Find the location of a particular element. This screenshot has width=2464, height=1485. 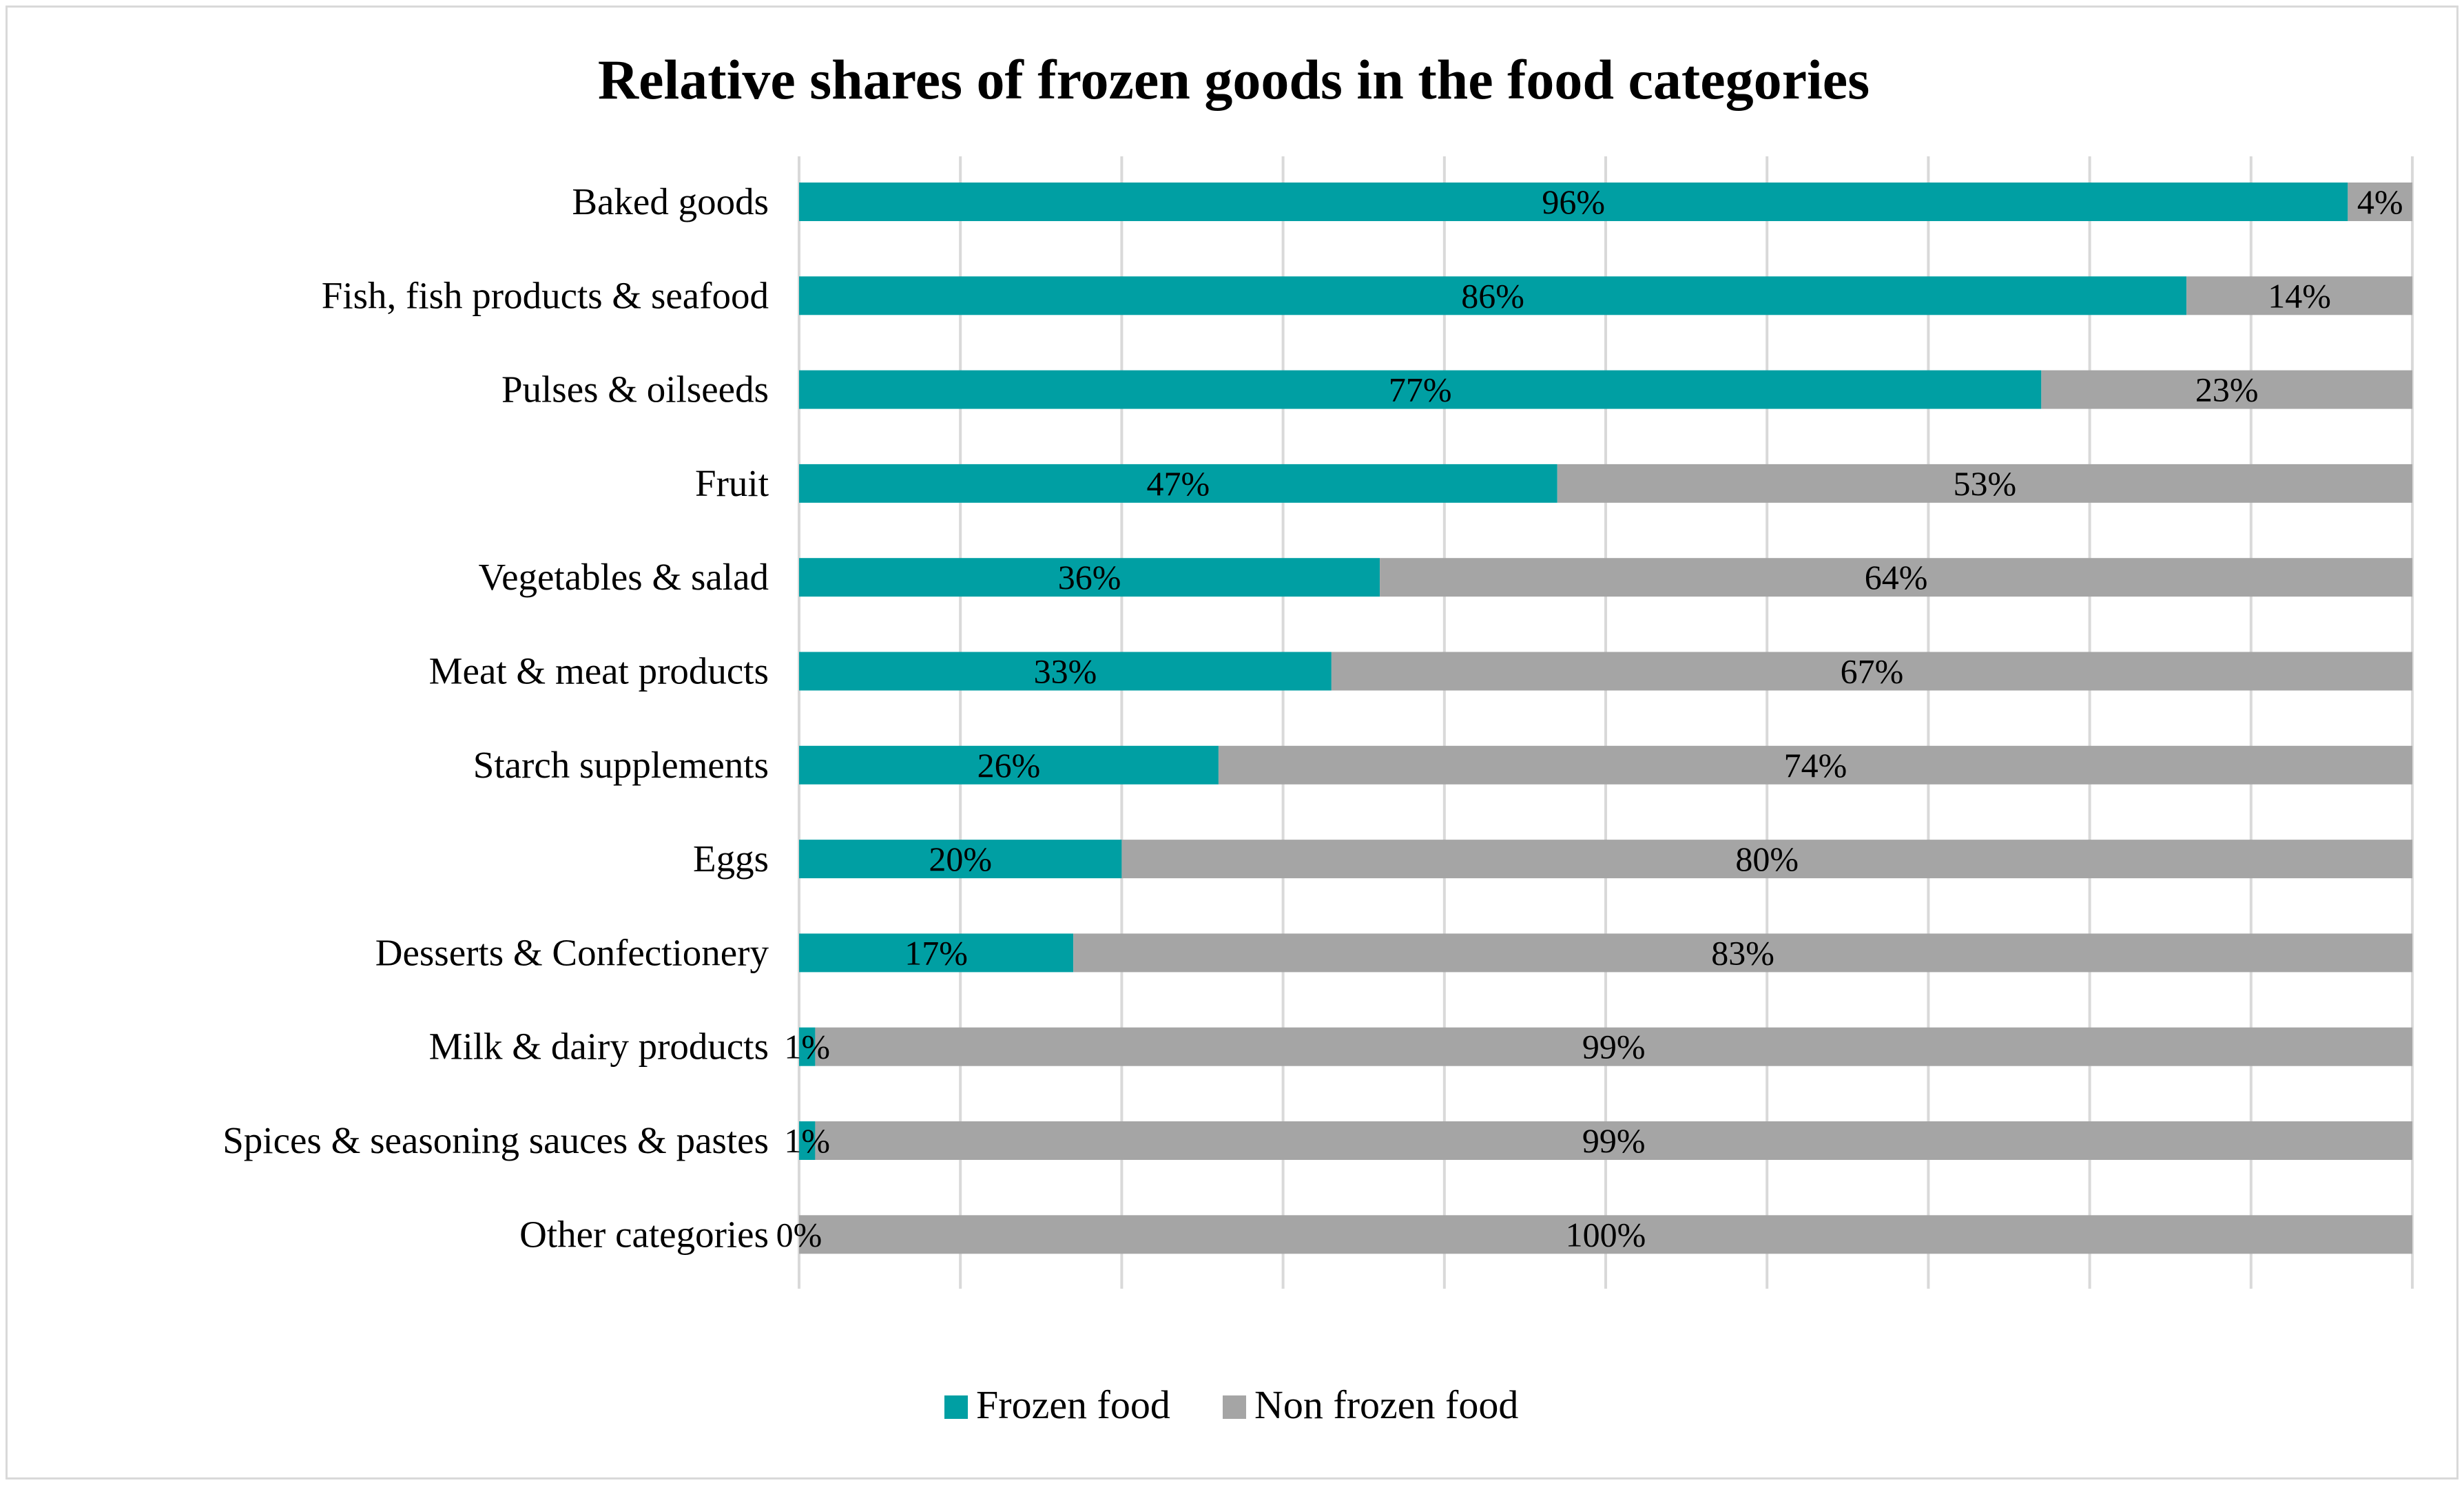

data-label-non-frozen-food: 100% is located at coordinates (1606, 1234).